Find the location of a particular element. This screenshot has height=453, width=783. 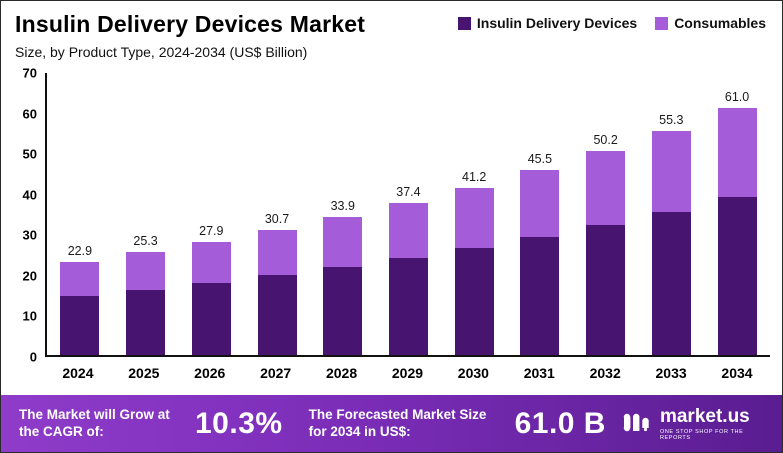

bar-column: 37.4 is located at coordinates (409, 270).